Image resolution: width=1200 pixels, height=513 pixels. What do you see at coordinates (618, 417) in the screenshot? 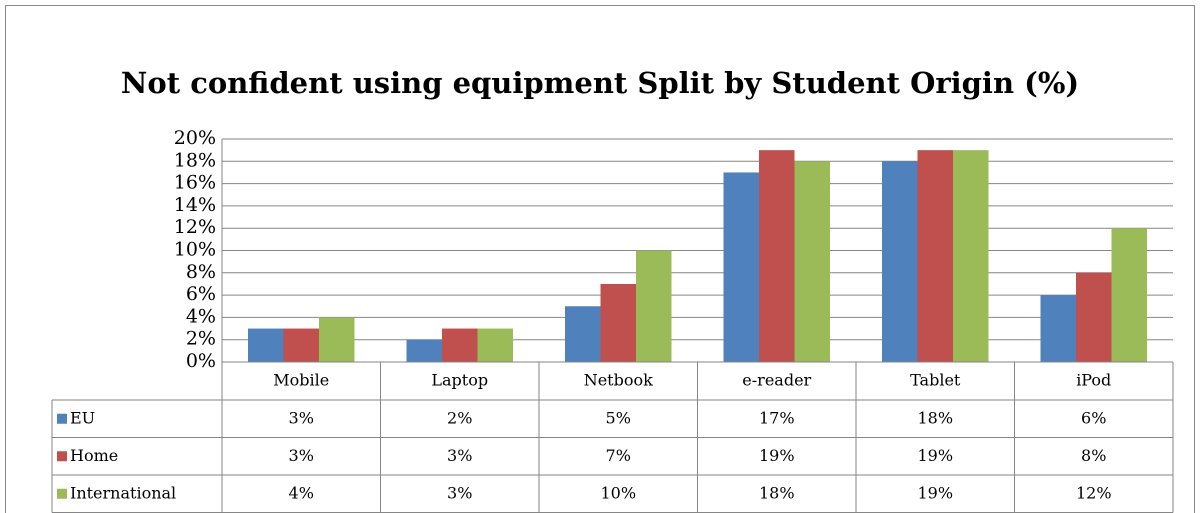
I see `data-label: 5%` at bounding box center [618, 417].